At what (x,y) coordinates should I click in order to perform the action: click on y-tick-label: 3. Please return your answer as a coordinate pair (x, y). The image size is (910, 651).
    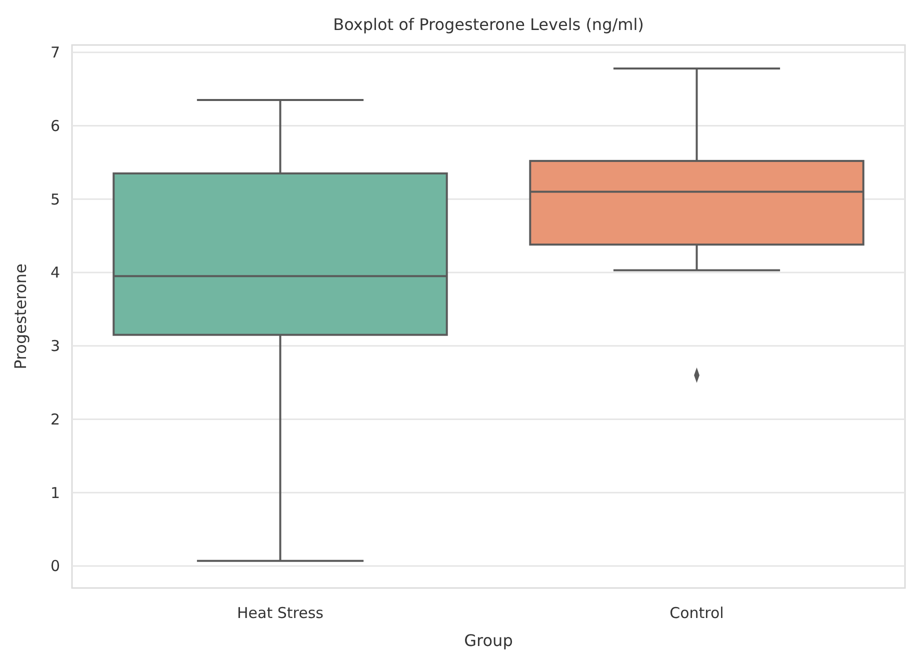
    Looking at the image, I should click on (55, 346).